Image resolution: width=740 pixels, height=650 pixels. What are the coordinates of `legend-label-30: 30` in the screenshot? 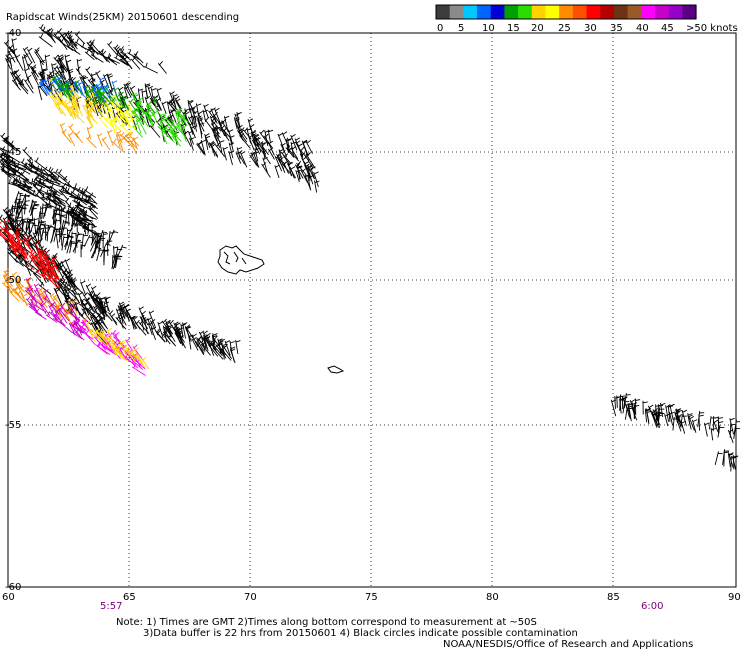 It's located at (590, 28).